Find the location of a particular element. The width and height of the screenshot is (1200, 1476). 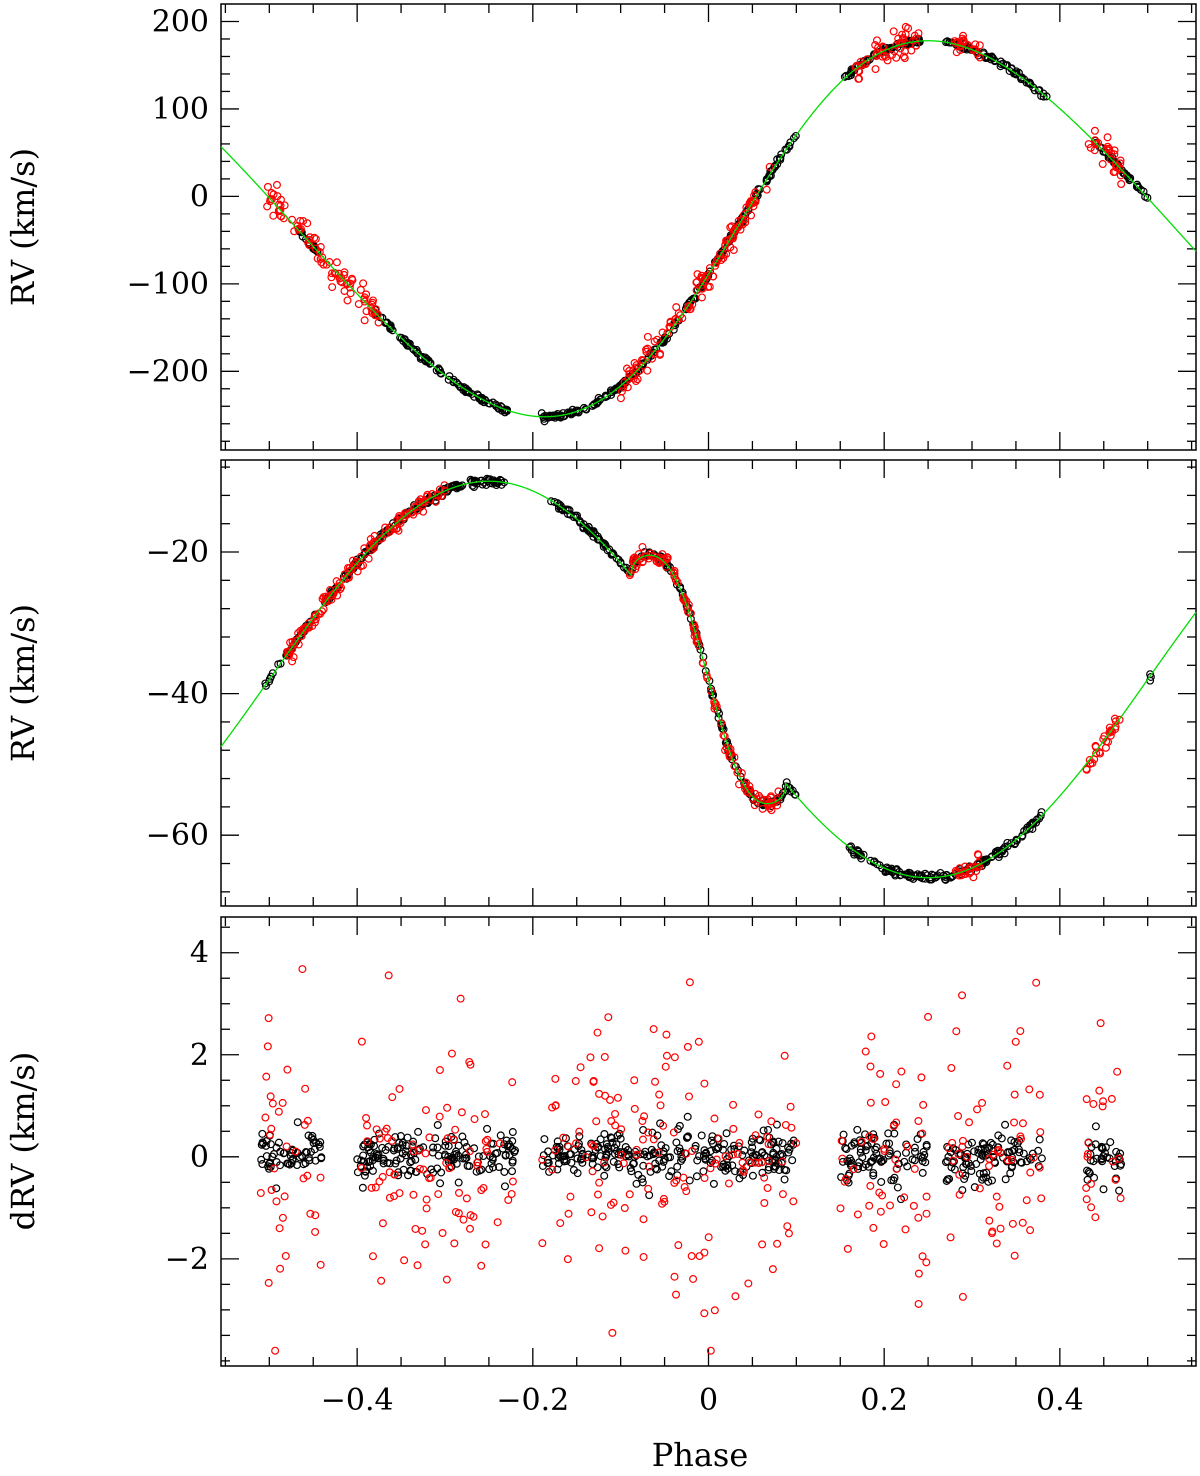

y-tick-label: 0 is located at coordinates (199, 196).